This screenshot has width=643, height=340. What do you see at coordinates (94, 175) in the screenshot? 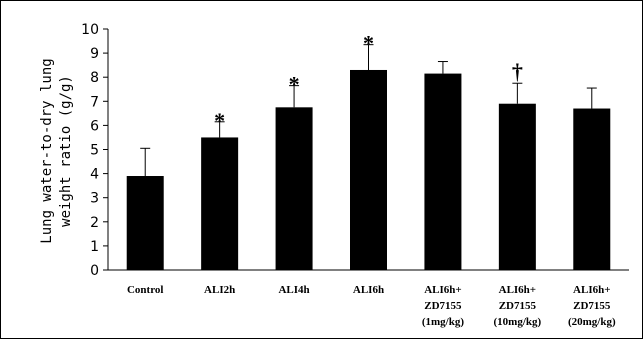
I see `y-tick-label: 4` at bounding box center [94, 175].